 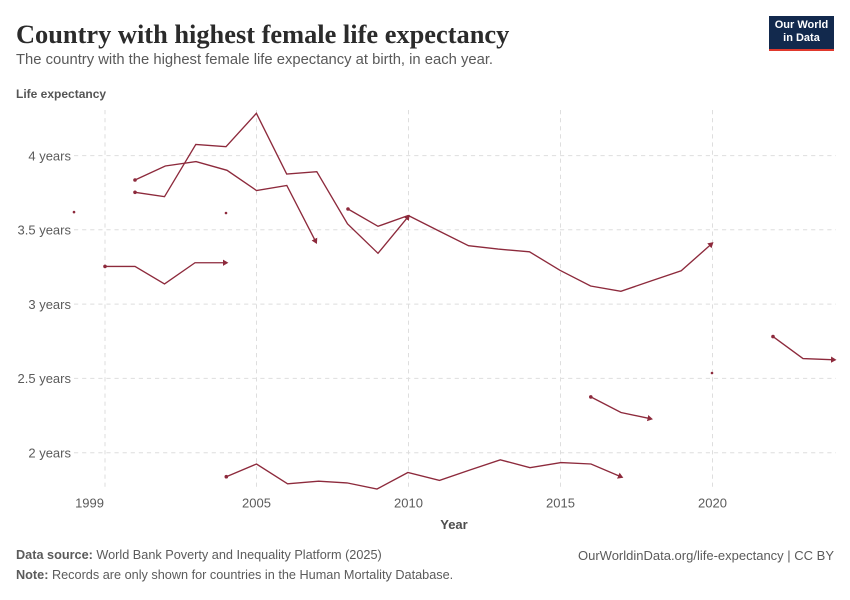 I want to click on svg-text: 2.5 years, so click(x=45, y=378).